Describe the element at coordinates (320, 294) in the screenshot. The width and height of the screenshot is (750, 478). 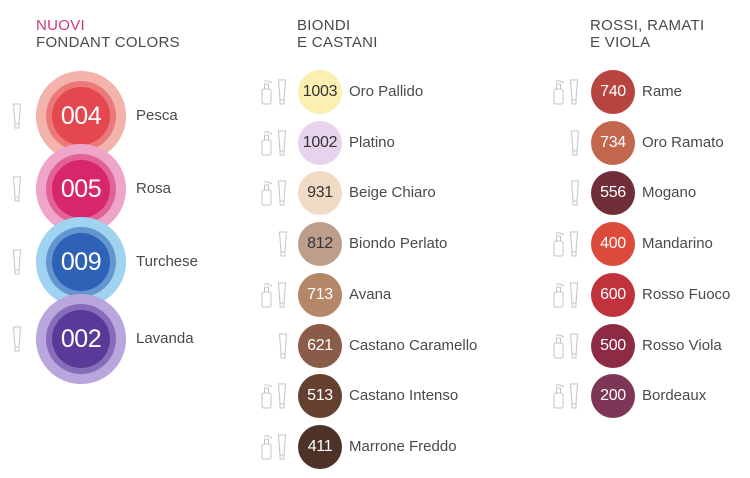
I see `color-swatch-713: 713` at that location.